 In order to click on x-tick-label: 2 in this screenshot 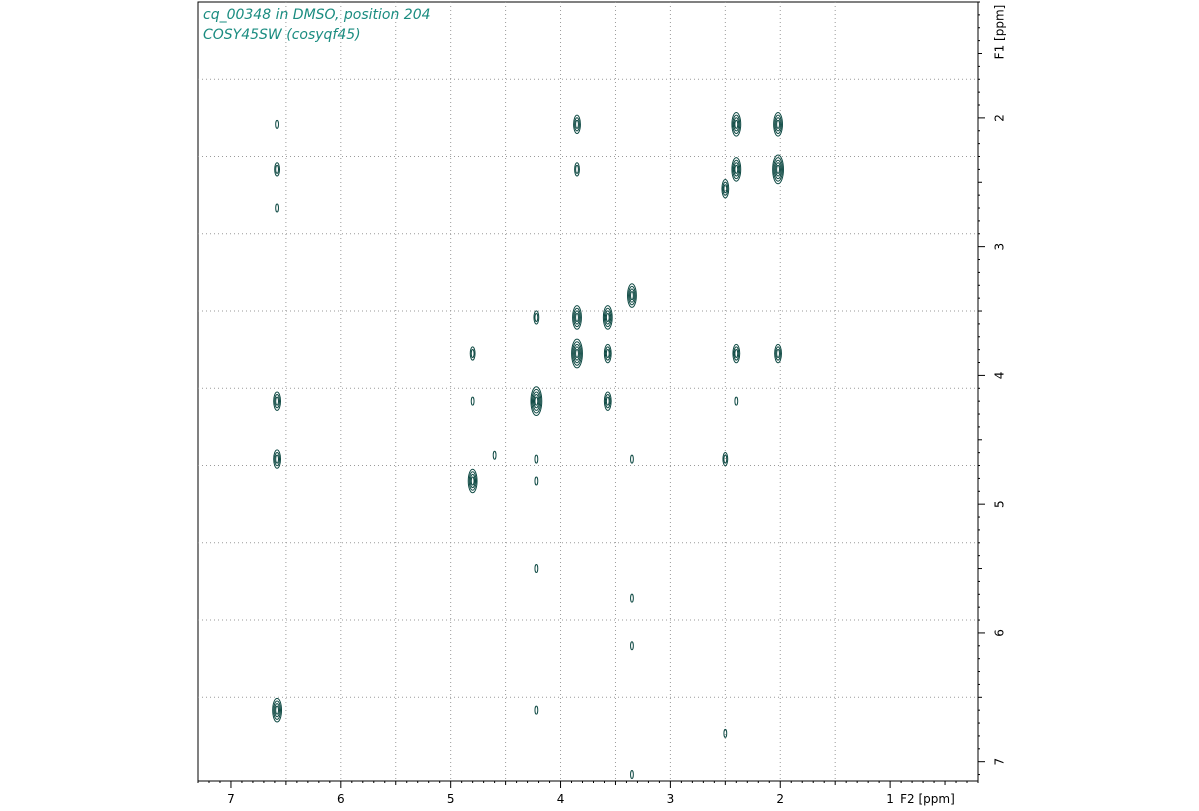, I will do `click(780, 799)`.